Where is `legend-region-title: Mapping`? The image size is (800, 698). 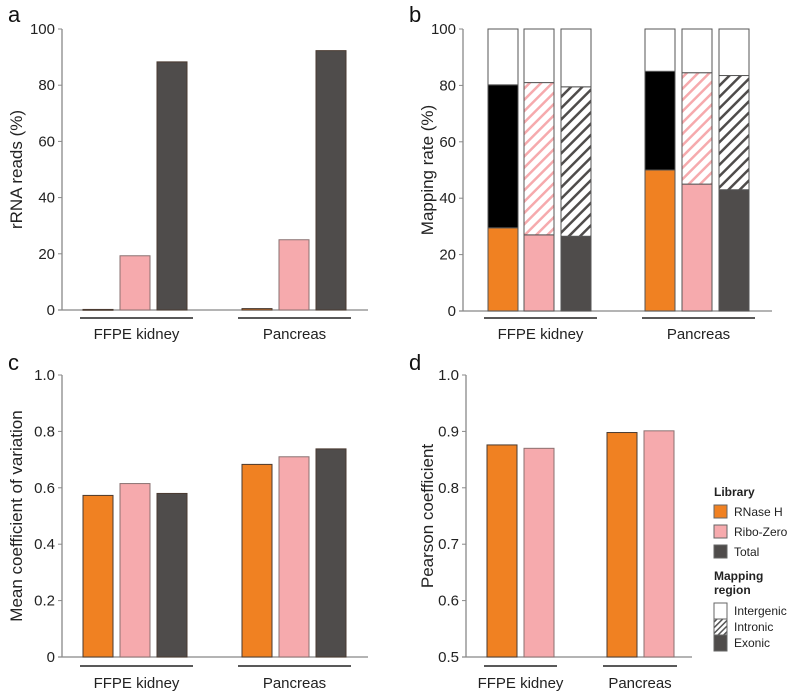 legend-region-title: Mapping is located at coordinates (738, 576).